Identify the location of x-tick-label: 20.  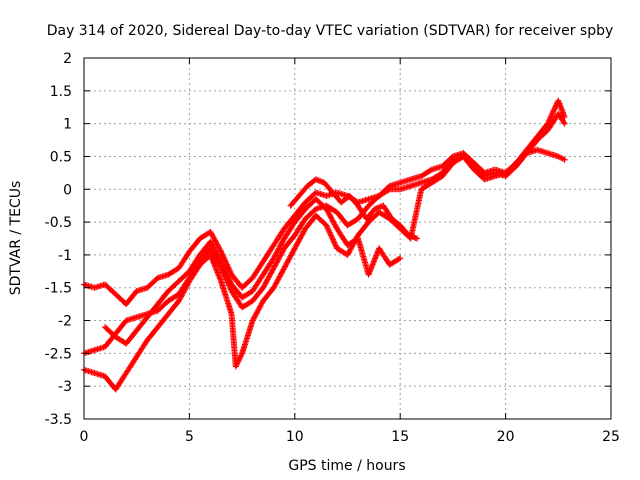
(506, 437).